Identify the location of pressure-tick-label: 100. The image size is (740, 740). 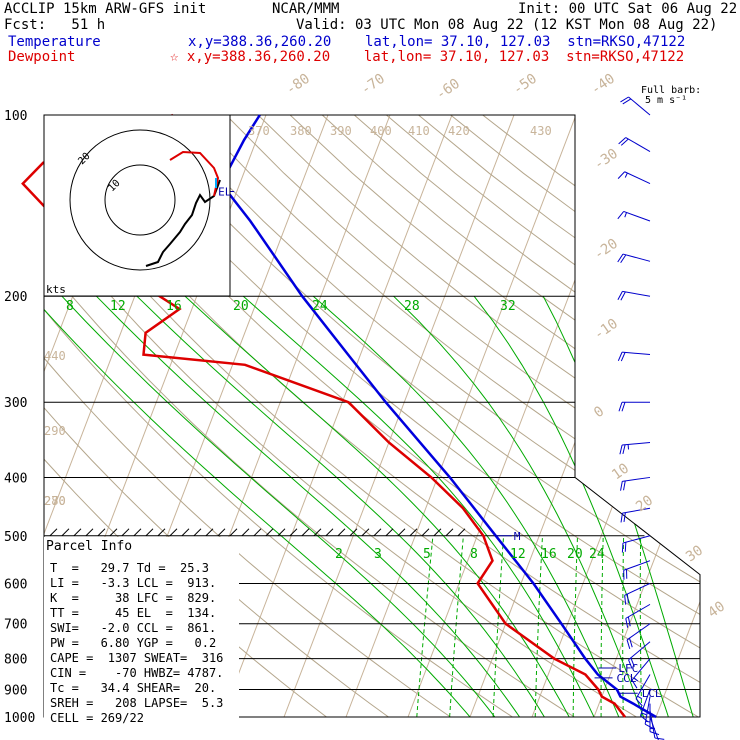
(15, 116).